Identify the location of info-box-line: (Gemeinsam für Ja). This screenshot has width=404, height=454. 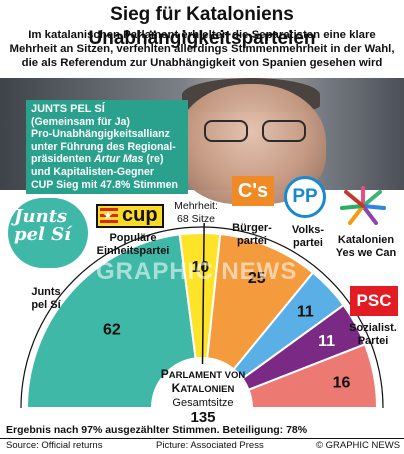
(80, 121).